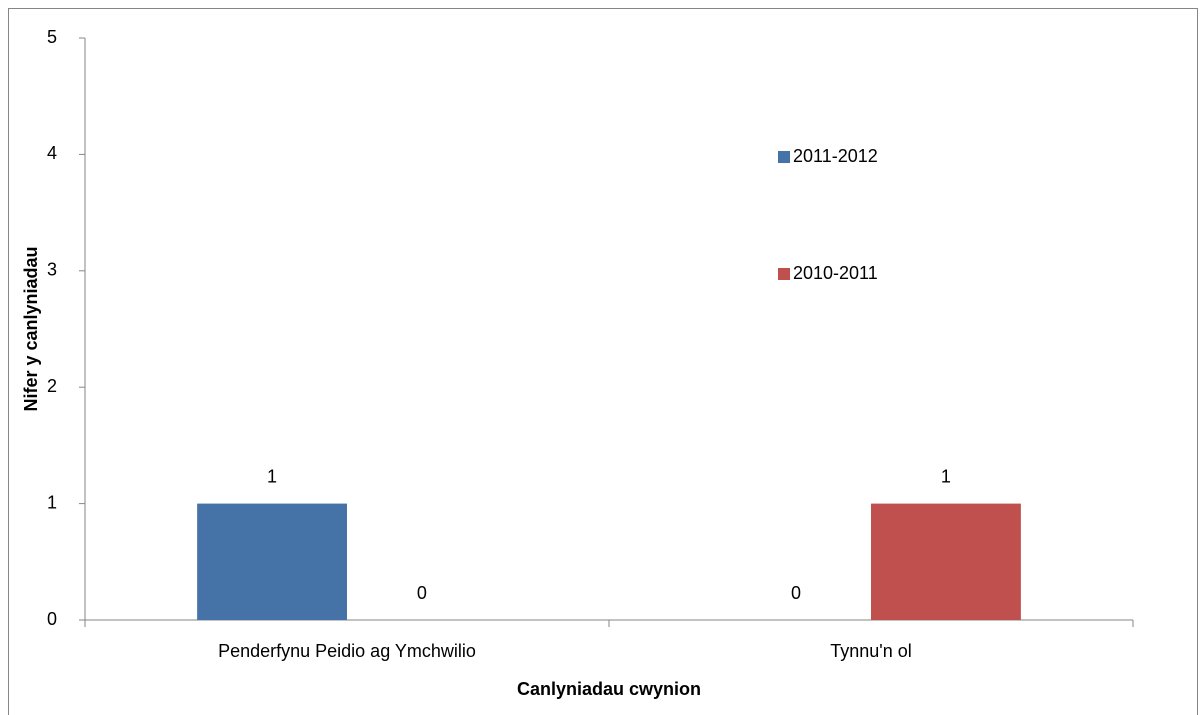 This screenshot has width=1200, height=715. What do you see at coordinates (609, 689) in the screenshot?
I see `x-axis-title: Canlyniadau cwynion` at bounding box center [609, 689].